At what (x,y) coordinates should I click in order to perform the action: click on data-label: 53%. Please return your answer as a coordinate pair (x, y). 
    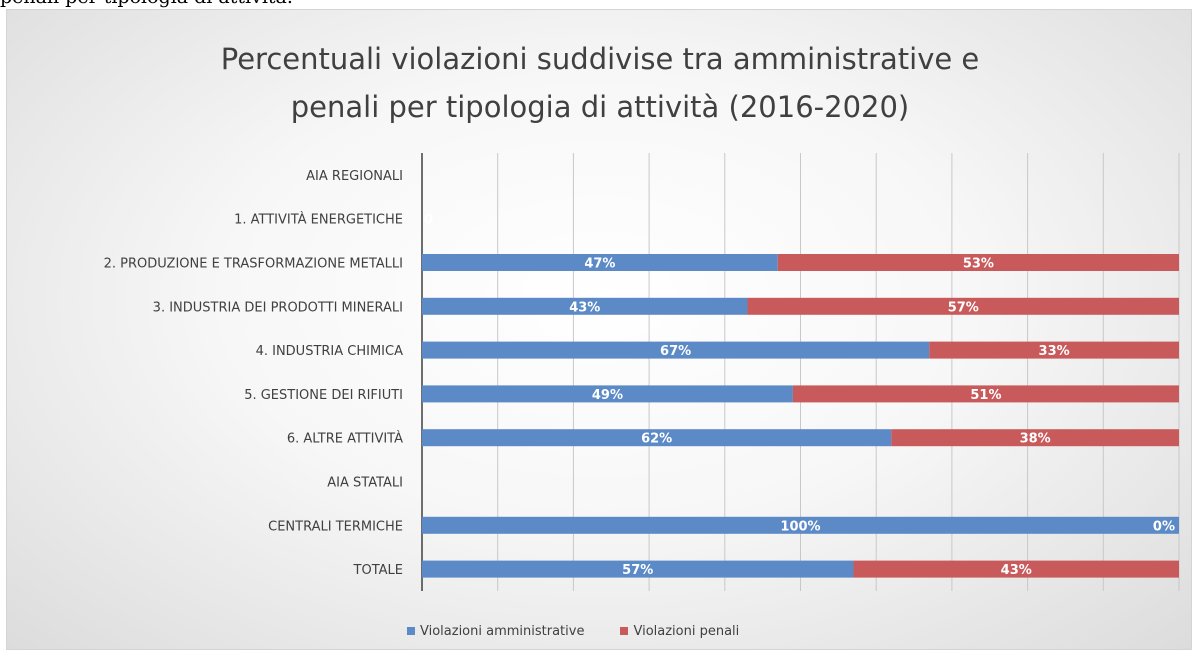
    Looking at the image, I should click on (978, 264).